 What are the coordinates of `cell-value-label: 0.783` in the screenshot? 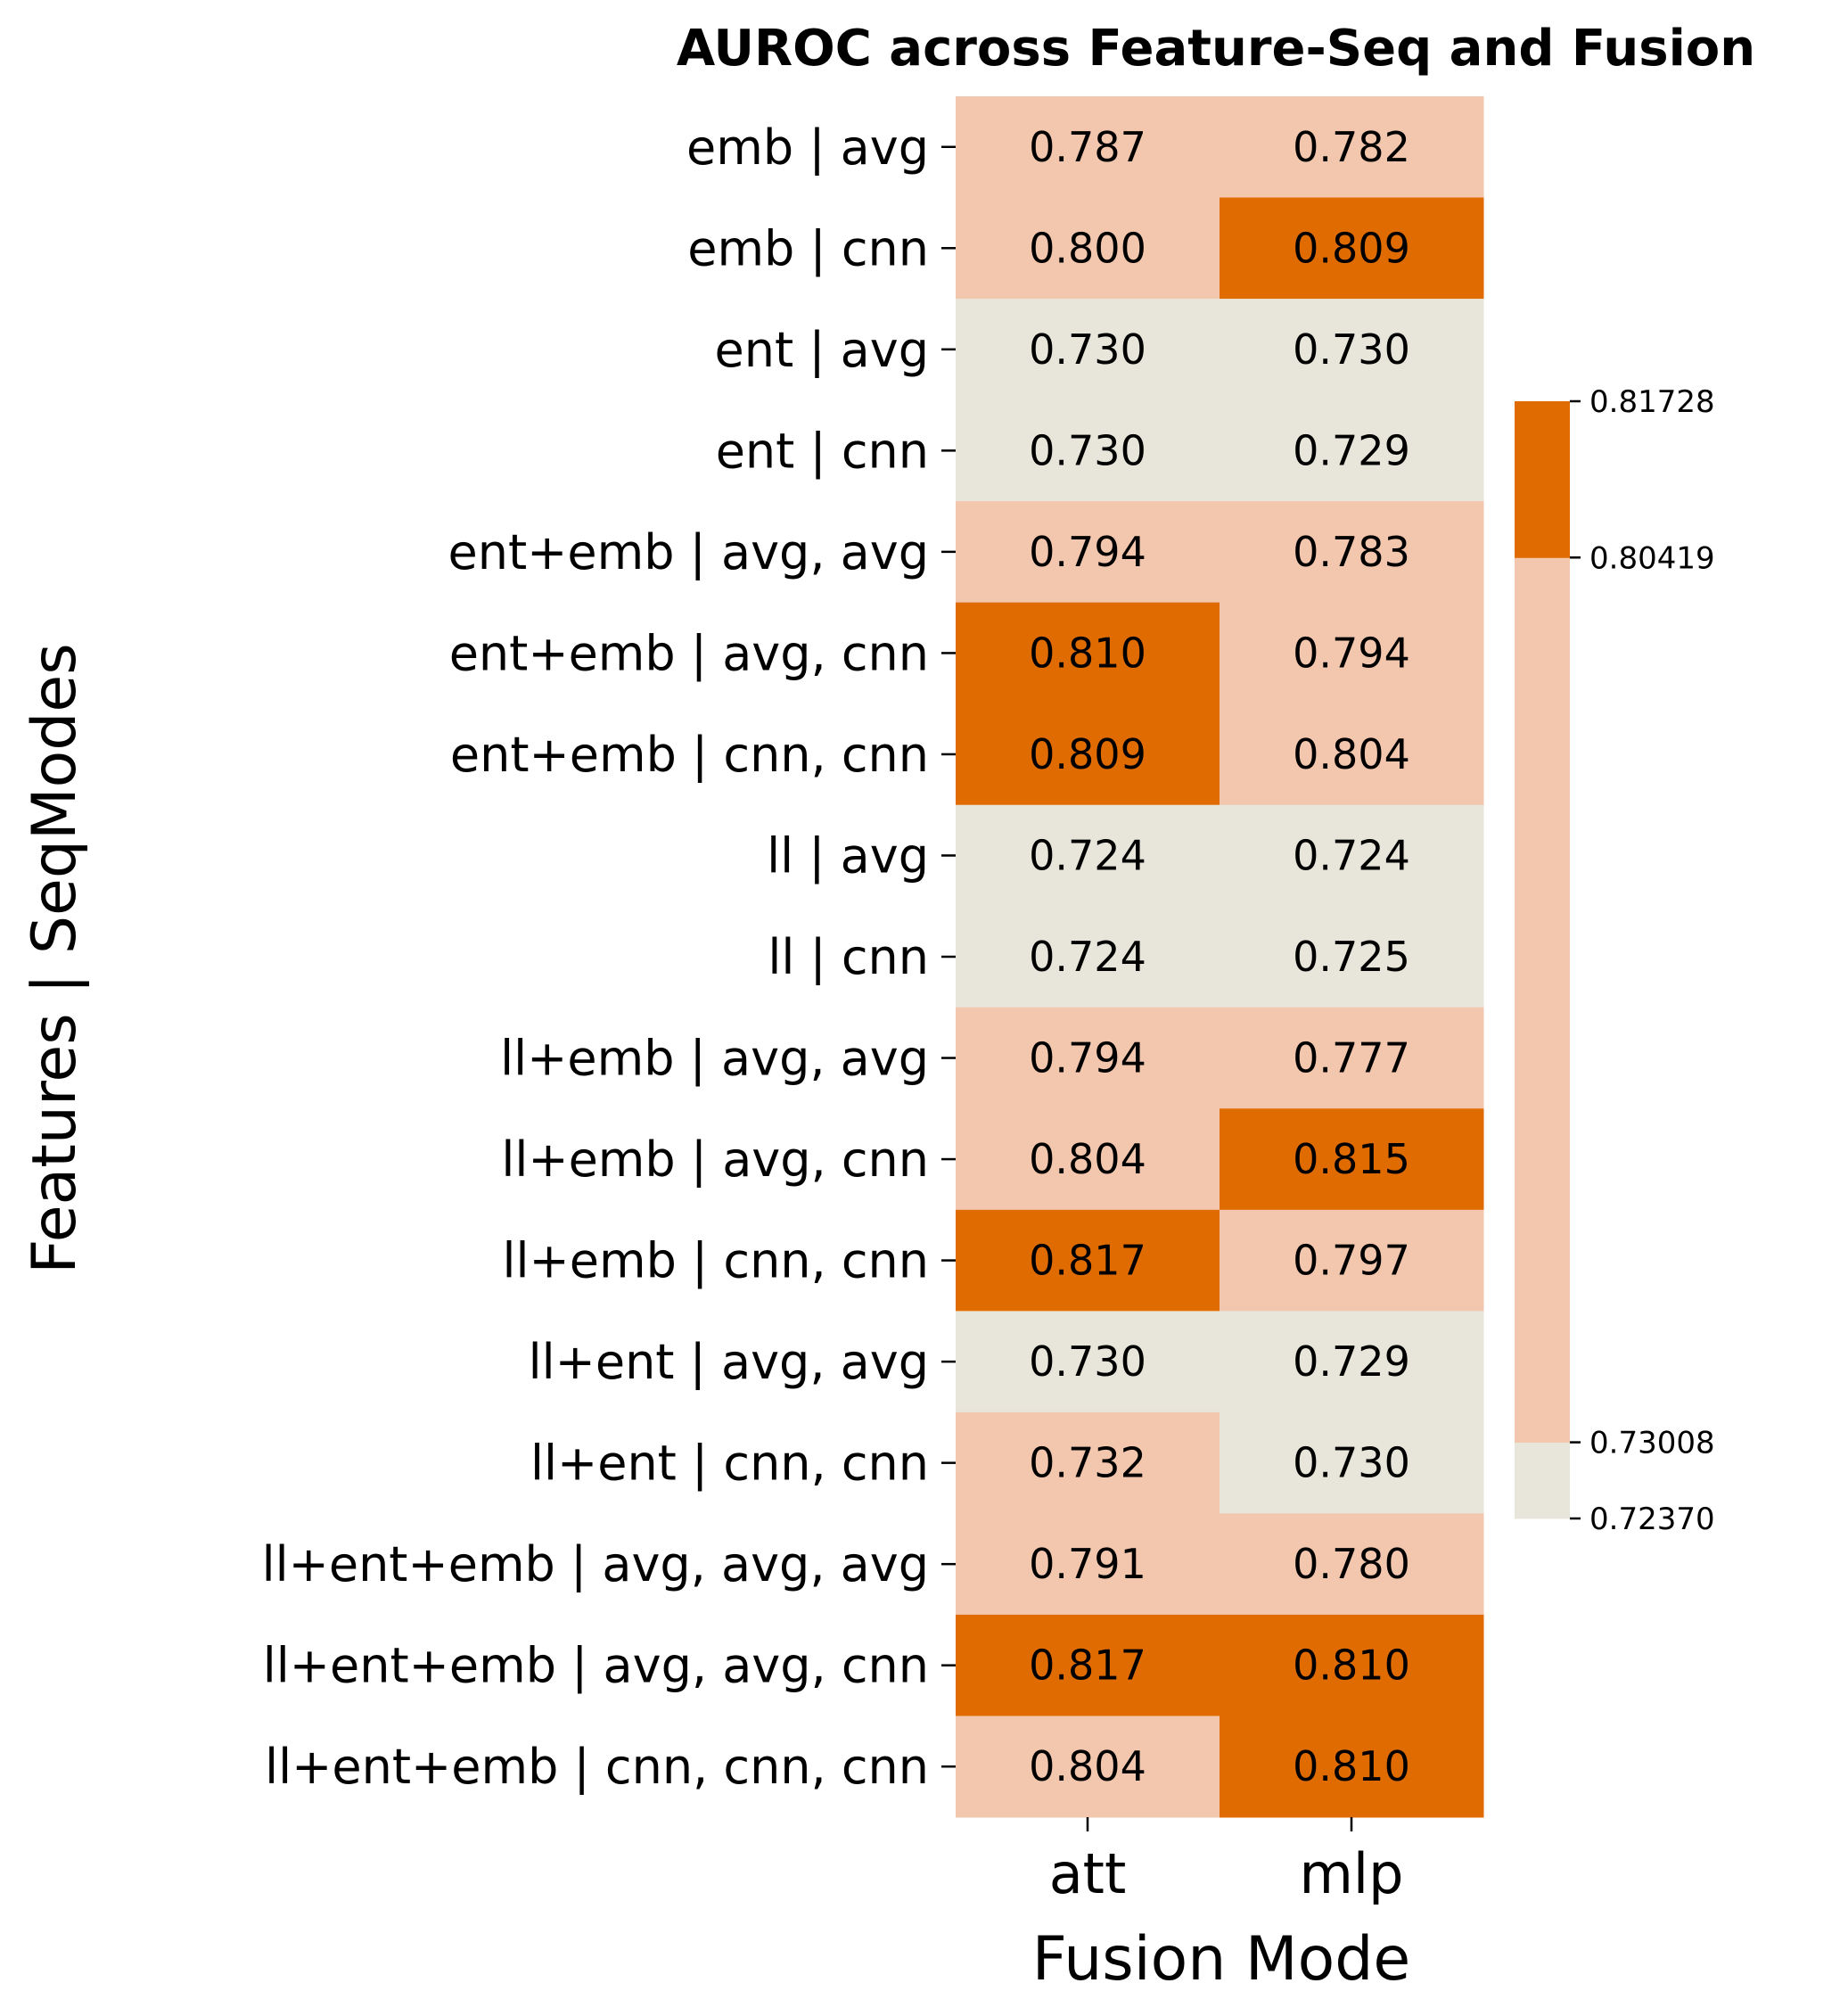 It's located at (1351, 552).